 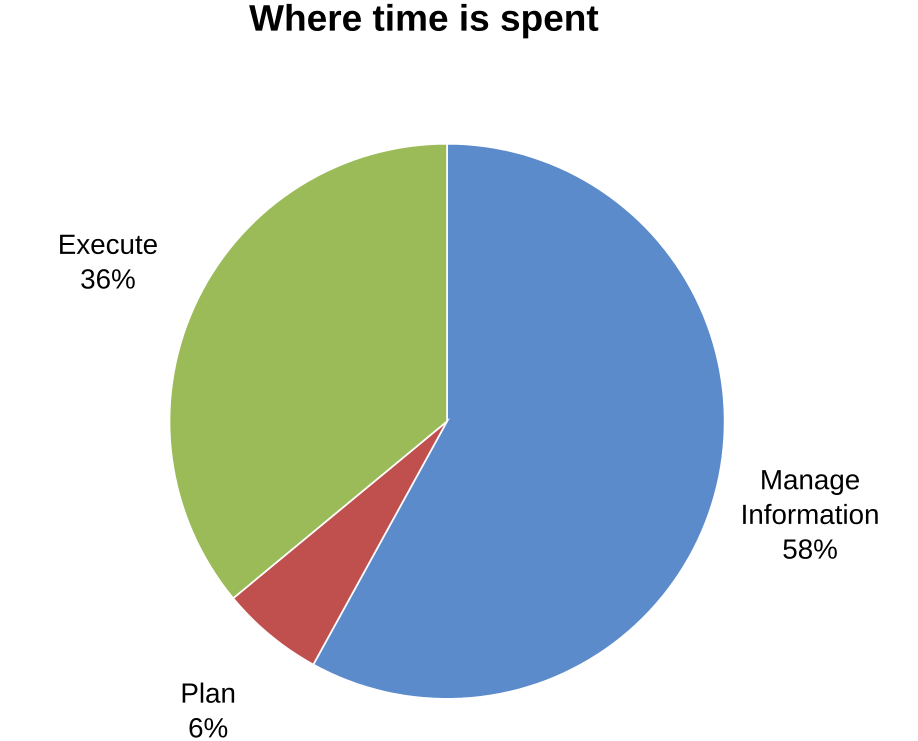 I want to click on slice-label: Execute, so click(x=108, y=244).